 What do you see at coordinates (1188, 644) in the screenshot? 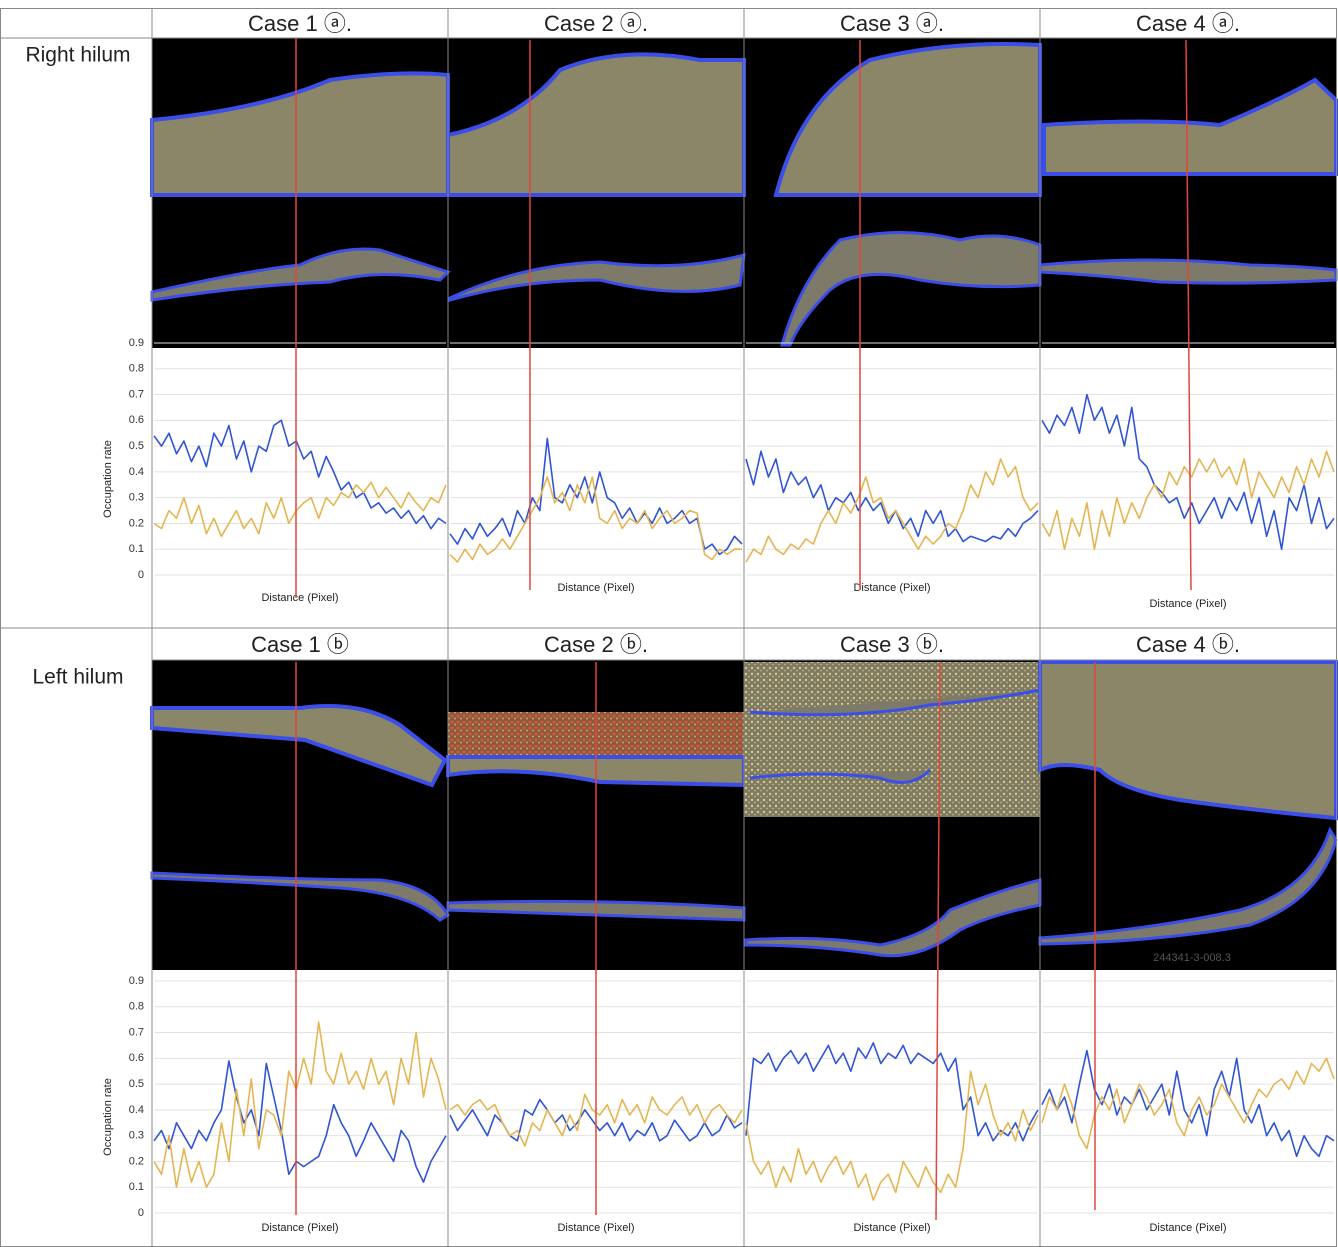
I see `column-header: Case 4 ⓑ.` at bounding box center [1188, 644].